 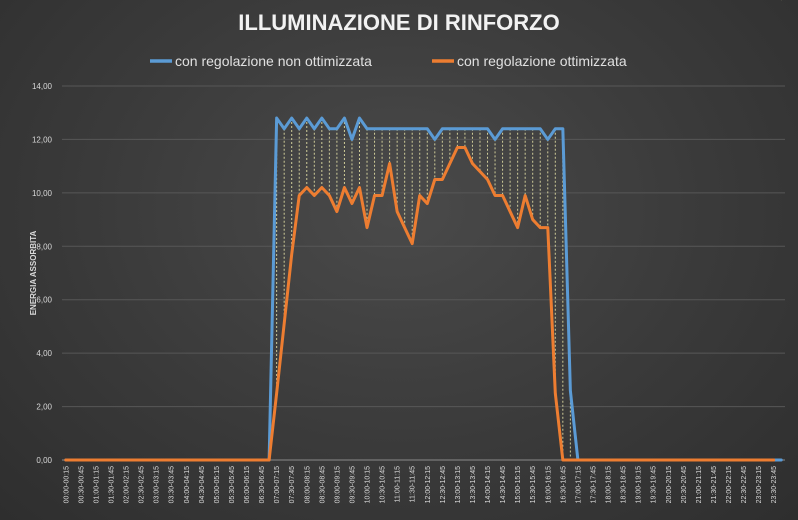 What do you see at coordinates (262, 484) in the screenshot?
I see `x-tick-label: 06:30-06:45` at bounding box center [262, 484].